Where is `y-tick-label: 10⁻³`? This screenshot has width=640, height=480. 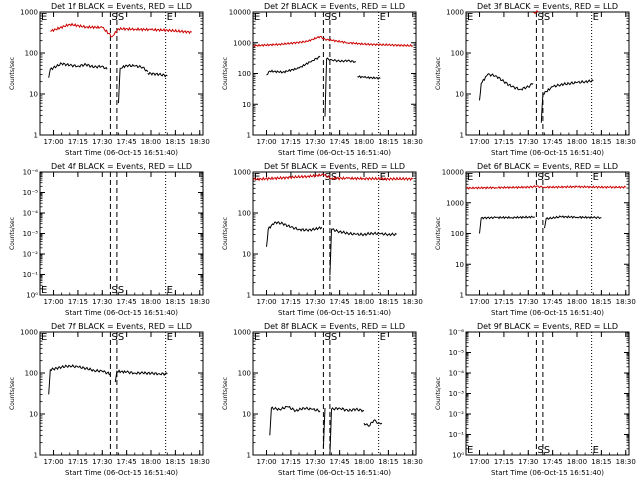 y-tick-label: 10⁻³ is located at coordinates (31, 234).